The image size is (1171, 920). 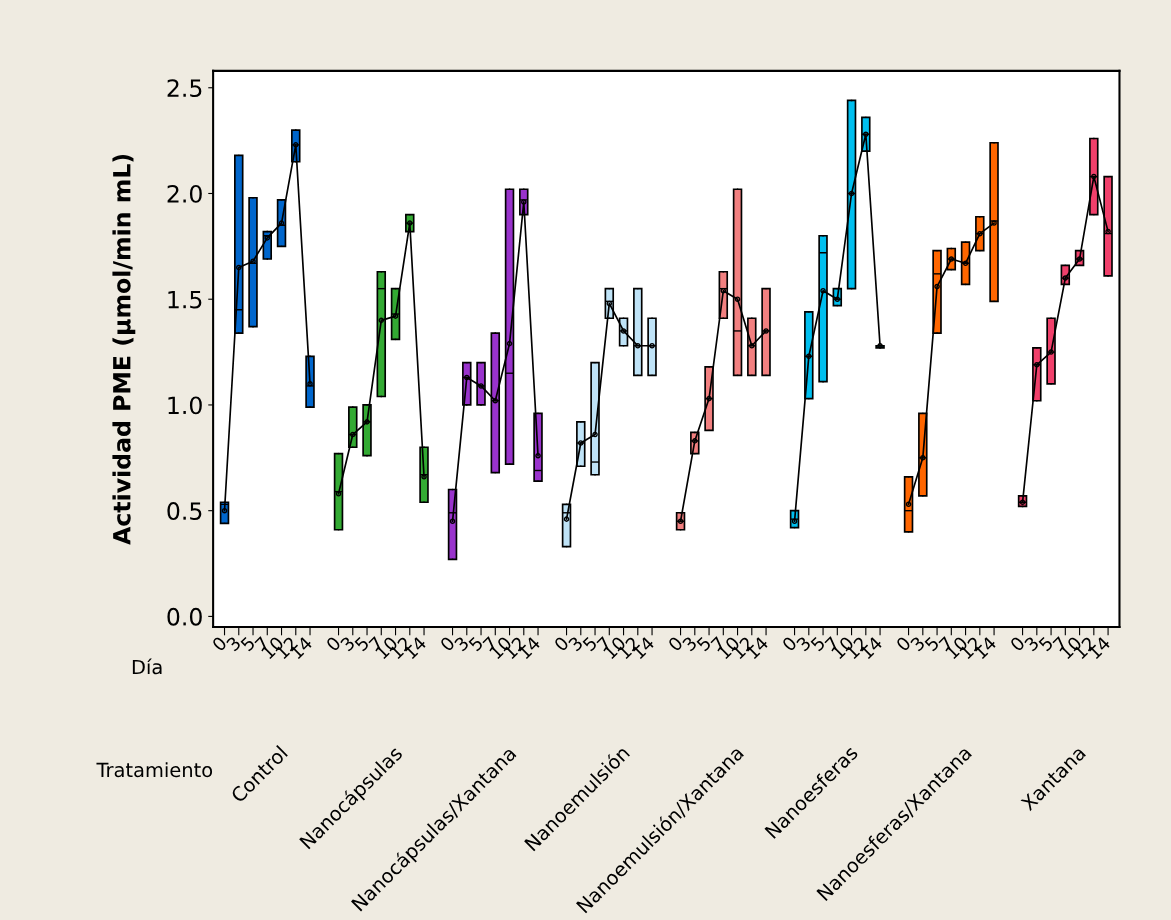 I want to click on y-tick-label: 2.0, so click(x=184, y=193).